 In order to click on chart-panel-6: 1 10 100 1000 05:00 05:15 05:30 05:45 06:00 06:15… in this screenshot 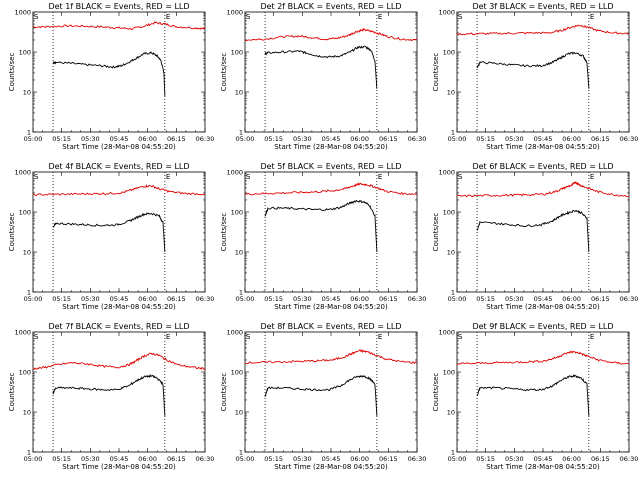, I will do `click(535, 236)`.